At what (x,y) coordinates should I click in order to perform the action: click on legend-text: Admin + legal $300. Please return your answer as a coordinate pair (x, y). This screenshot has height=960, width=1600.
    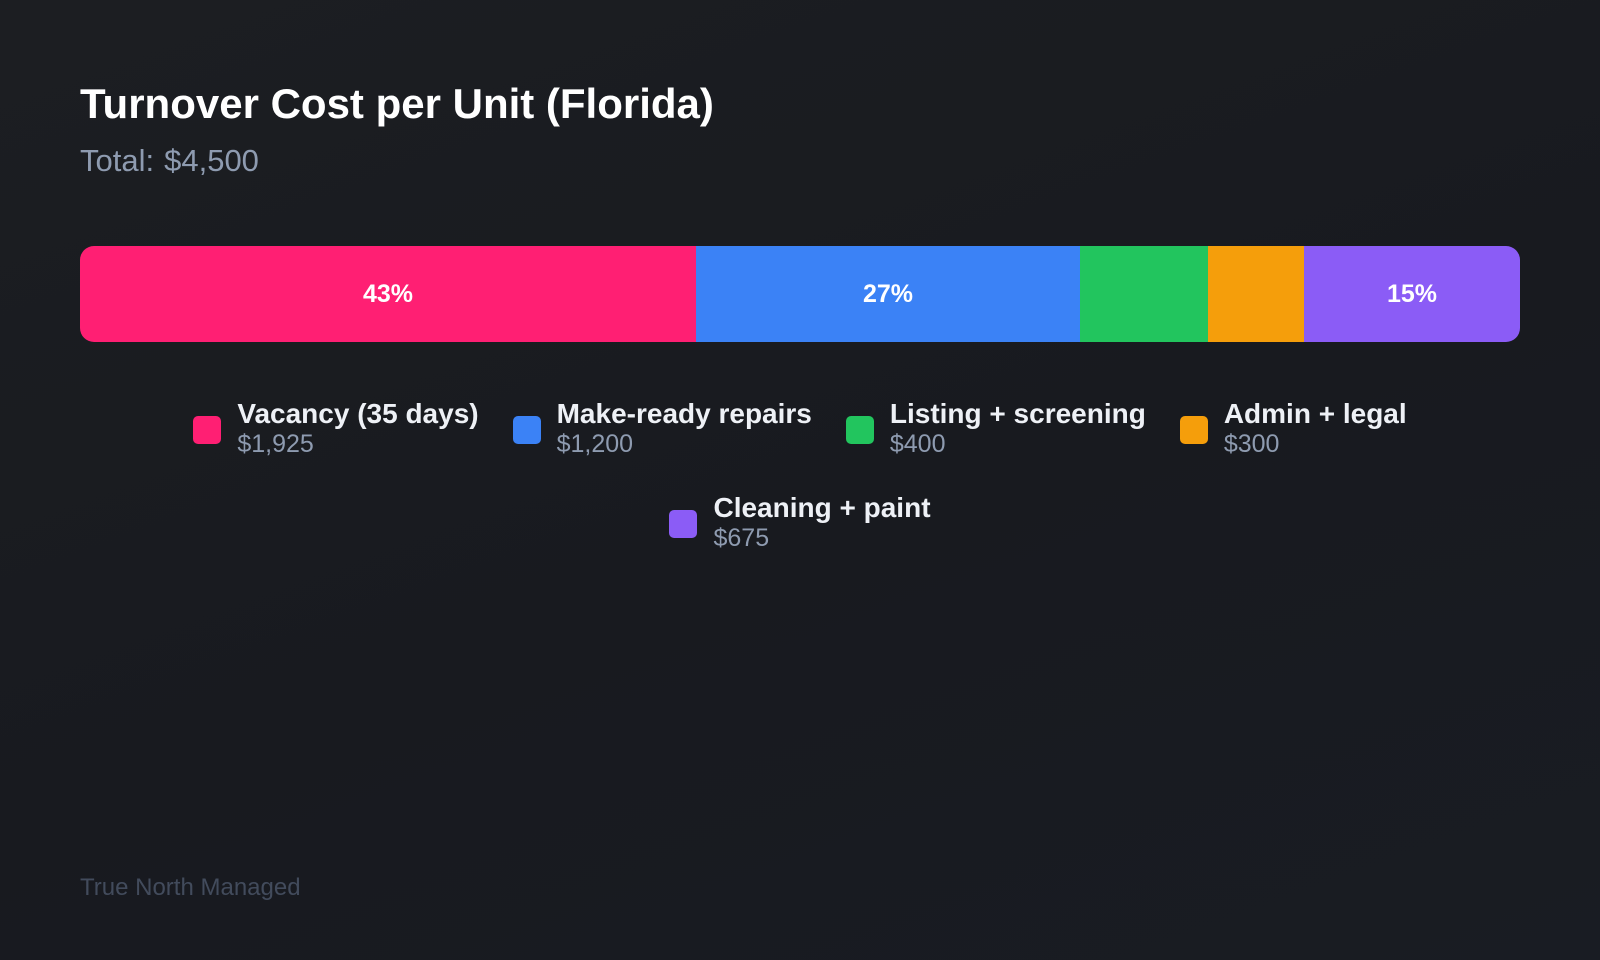
    Looking at the image, I should click on (1315, 428).